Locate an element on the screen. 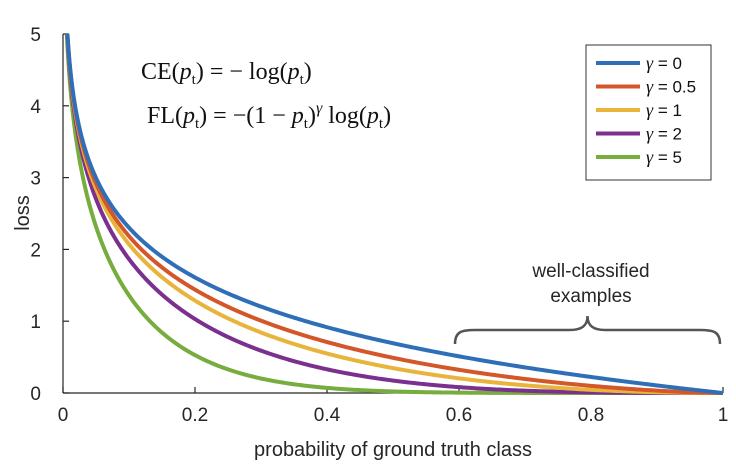 This screenshot has width=736, height=465. legend-label: γ = 5 is located at coordinates (664, 157).